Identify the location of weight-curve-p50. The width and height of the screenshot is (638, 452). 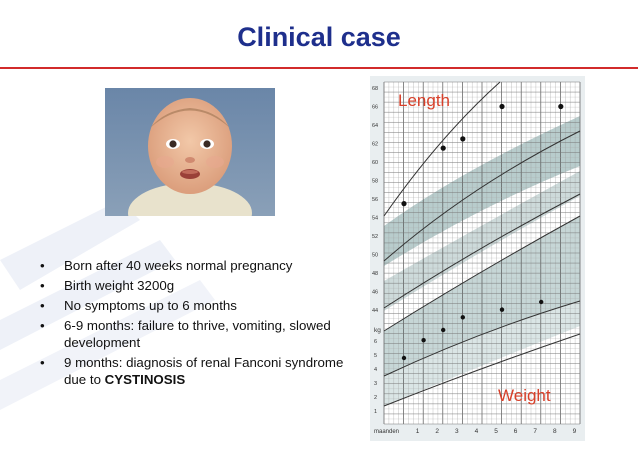
(482, 338).